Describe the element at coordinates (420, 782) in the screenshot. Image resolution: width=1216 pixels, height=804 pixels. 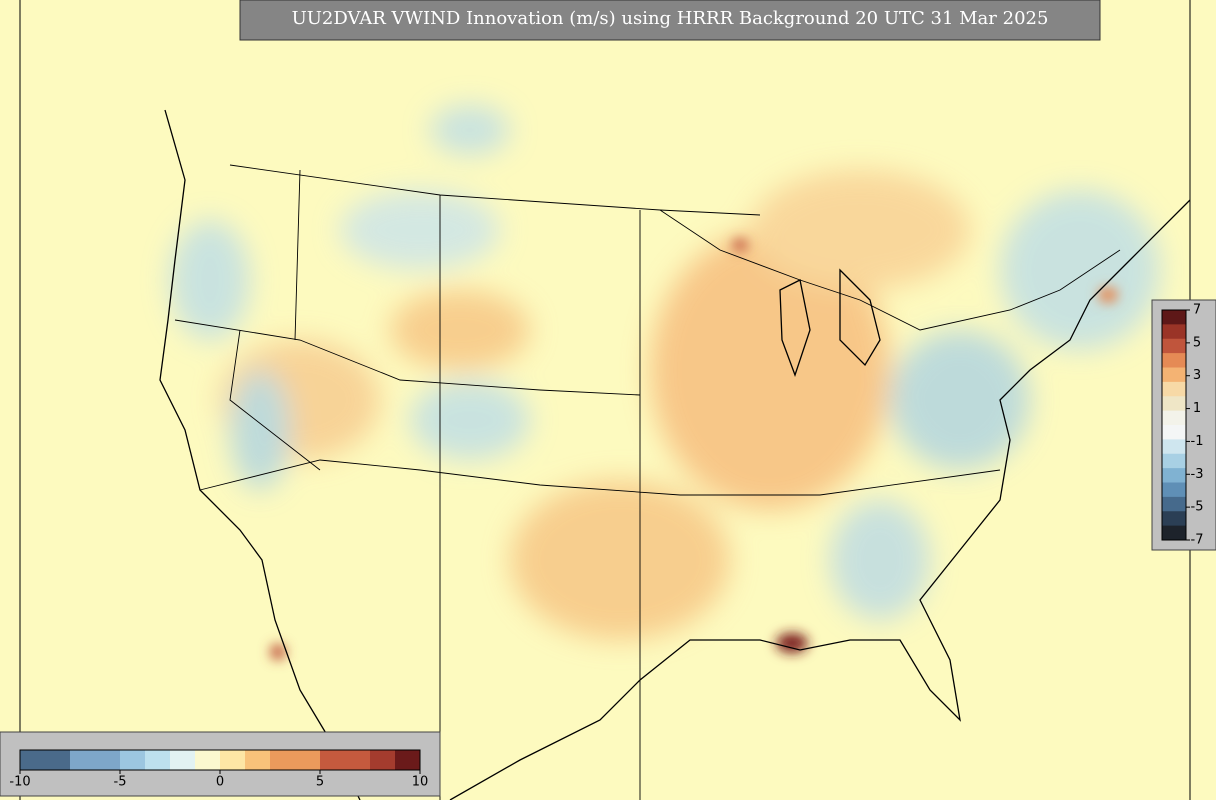
I see `colorbar-tick-label: 10` at that location.